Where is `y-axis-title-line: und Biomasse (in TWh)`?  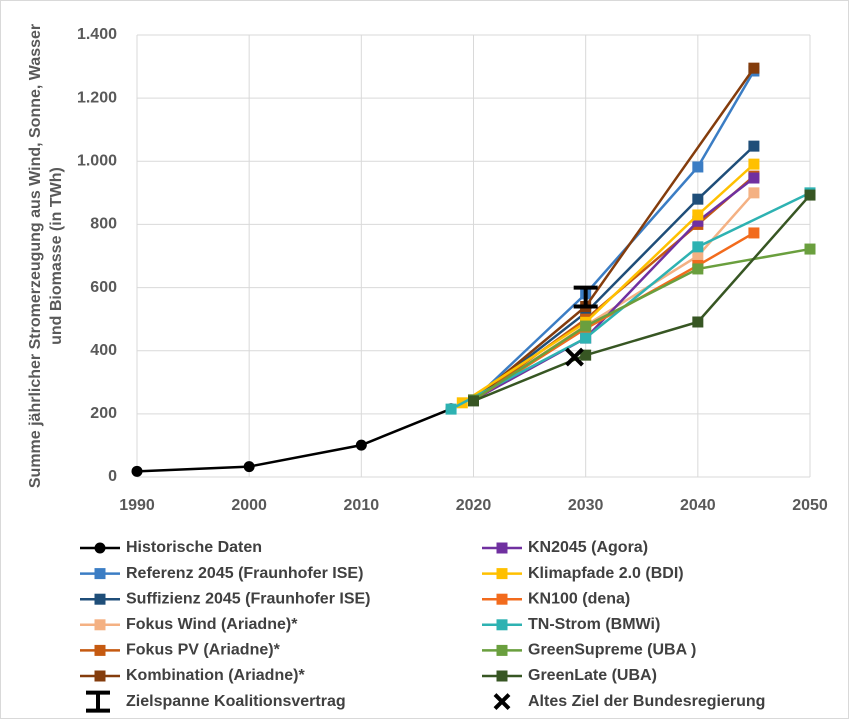
y-axis-title-line: und Biomasse (in TWh) is located at coordinates (56, 256).